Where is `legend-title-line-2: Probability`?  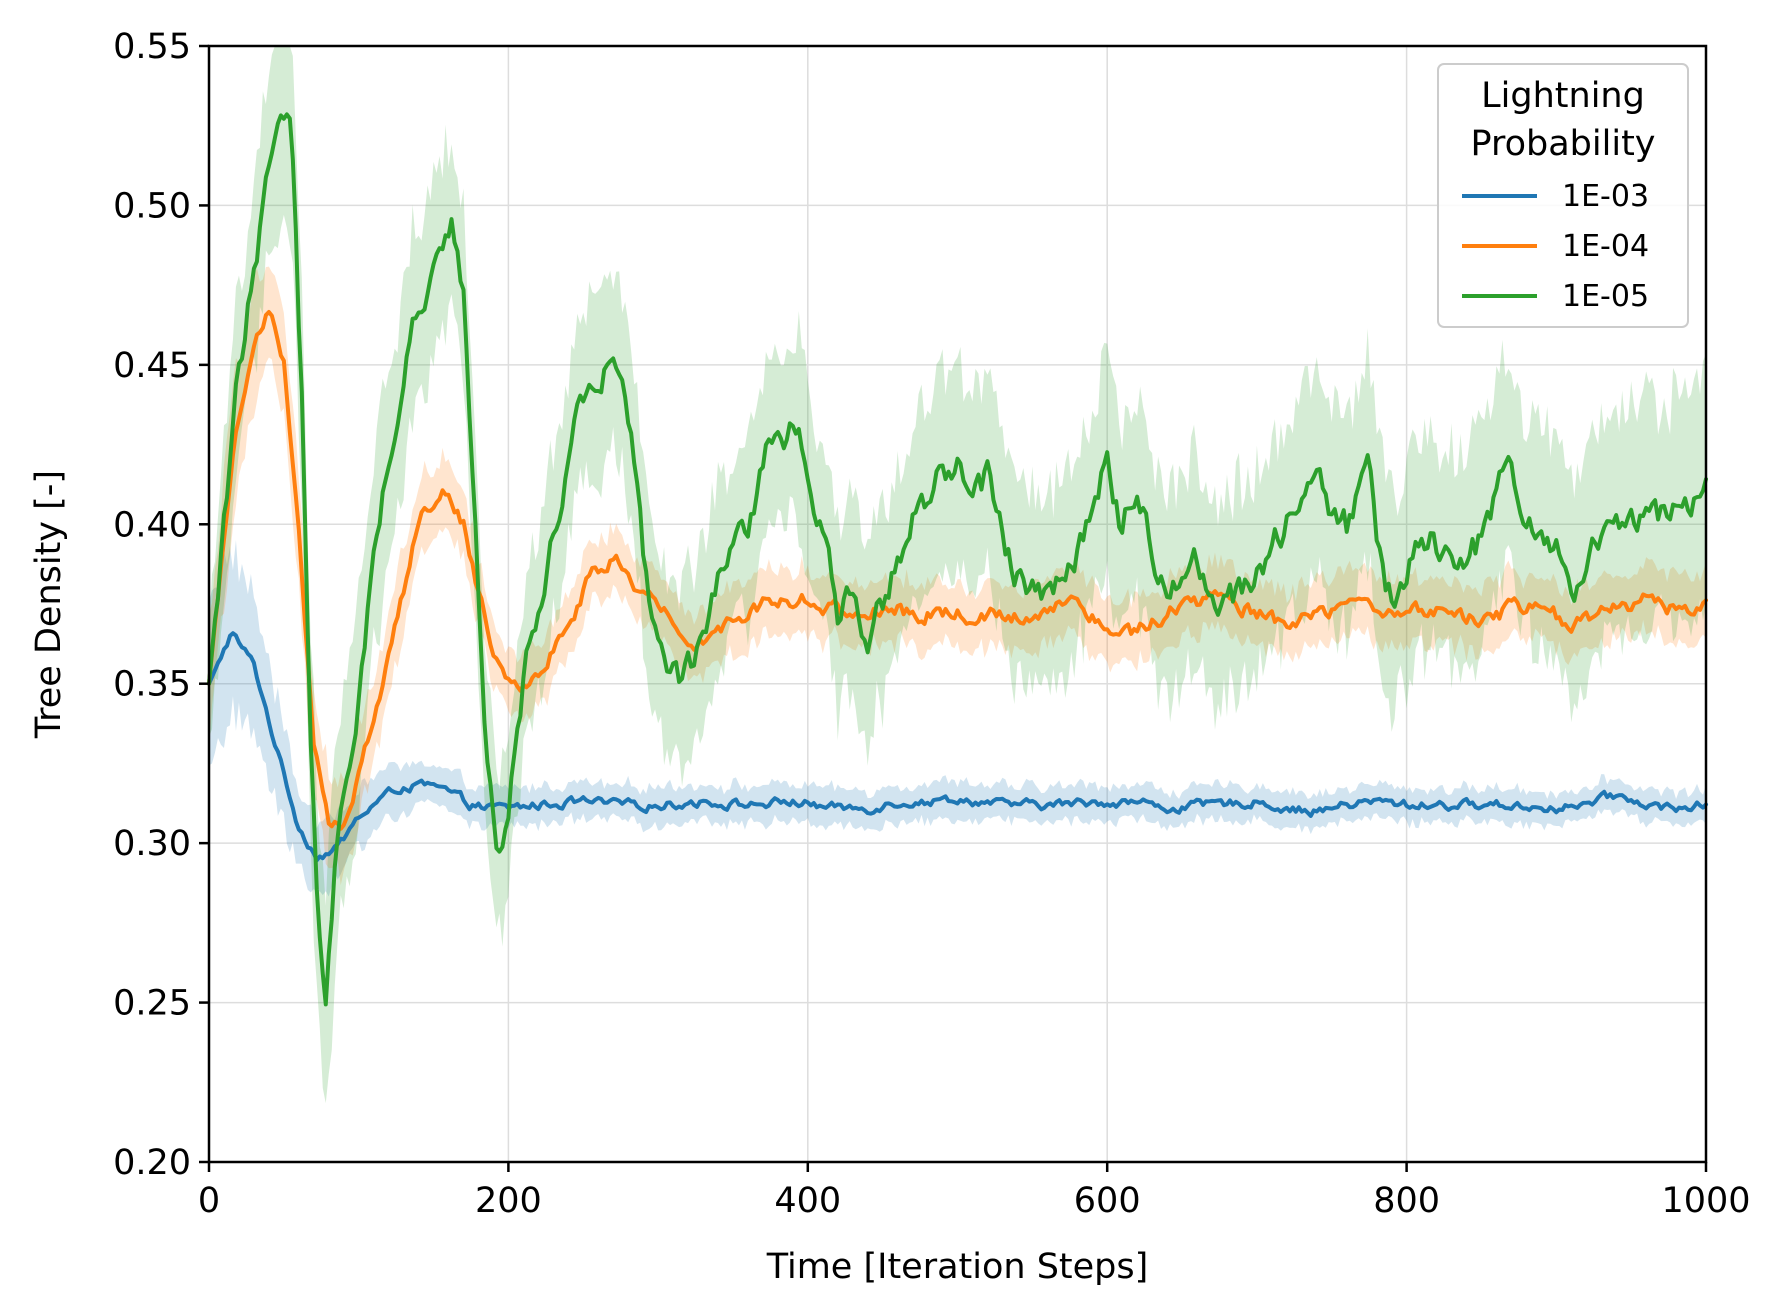
legend-title-line-2: Probability is located at coordinates (1562, 144).